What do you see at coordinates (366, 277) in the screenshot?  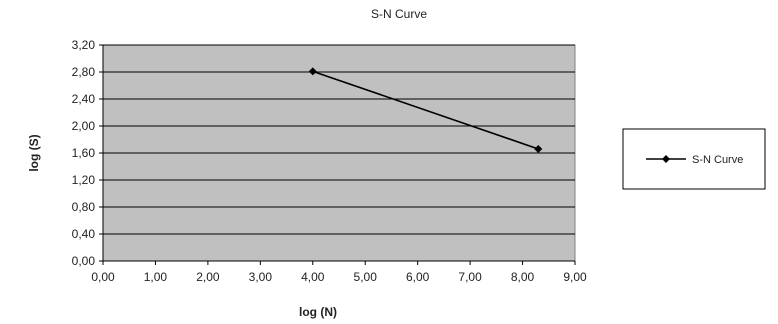 I see `x-tick-label: 5,00` at bounding box center [366, 277].